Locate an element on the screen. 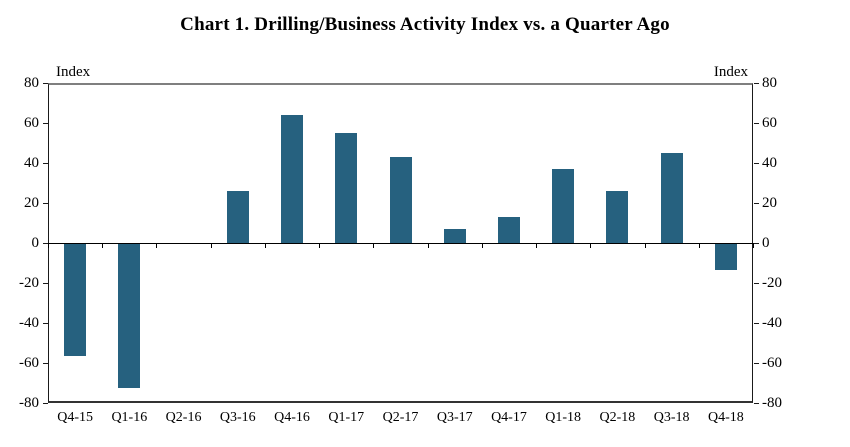 This screenshot has height=447, width=850. y-axis-tick-label-right: -60 is located at coordinates (772, 363).